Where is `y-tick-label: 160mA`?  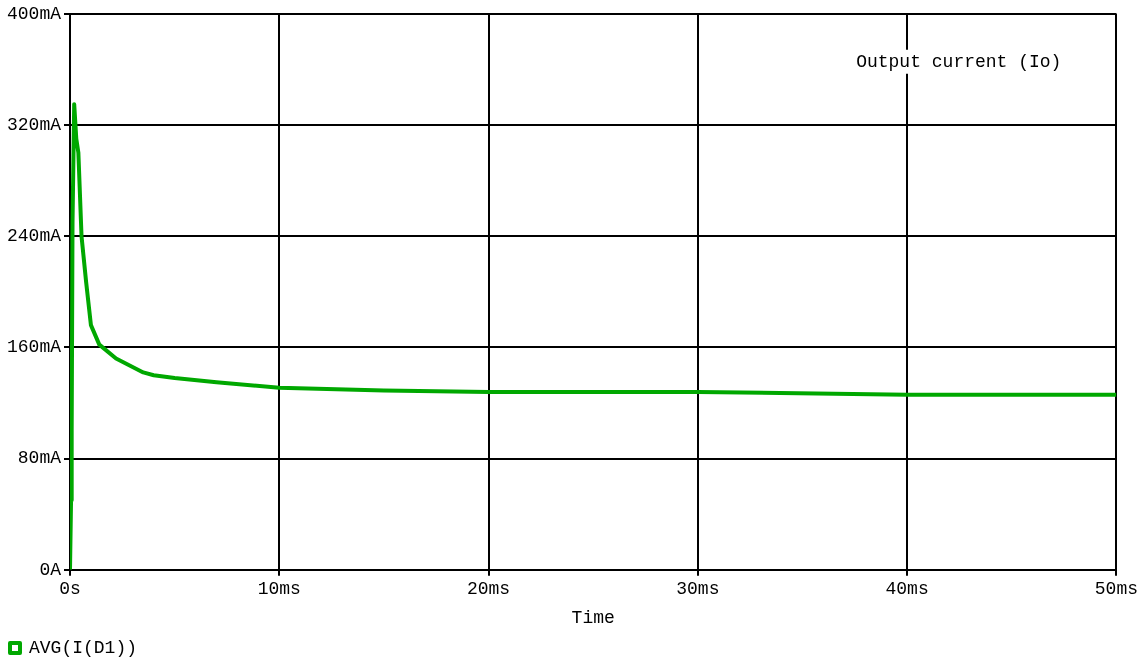
y-tick-label: 160mA is located at coordinates (34, 347).